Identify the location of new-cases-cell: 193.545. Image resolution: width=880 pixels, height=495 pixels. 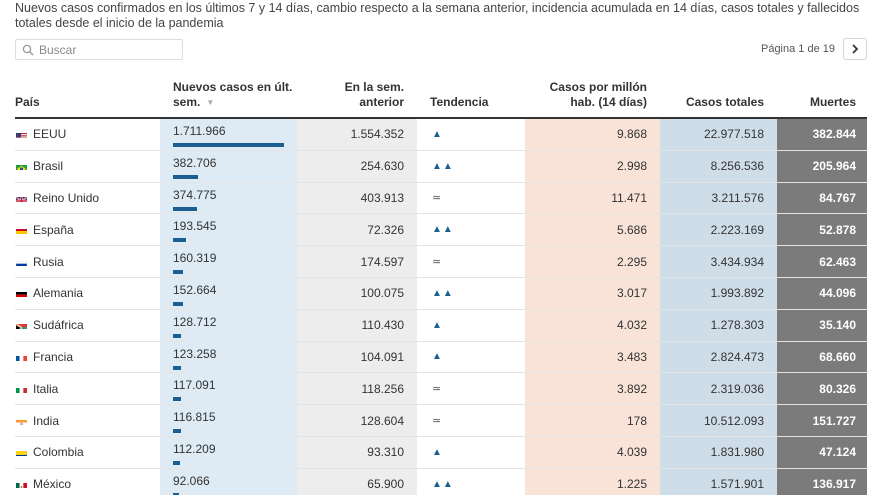
(228, 230).